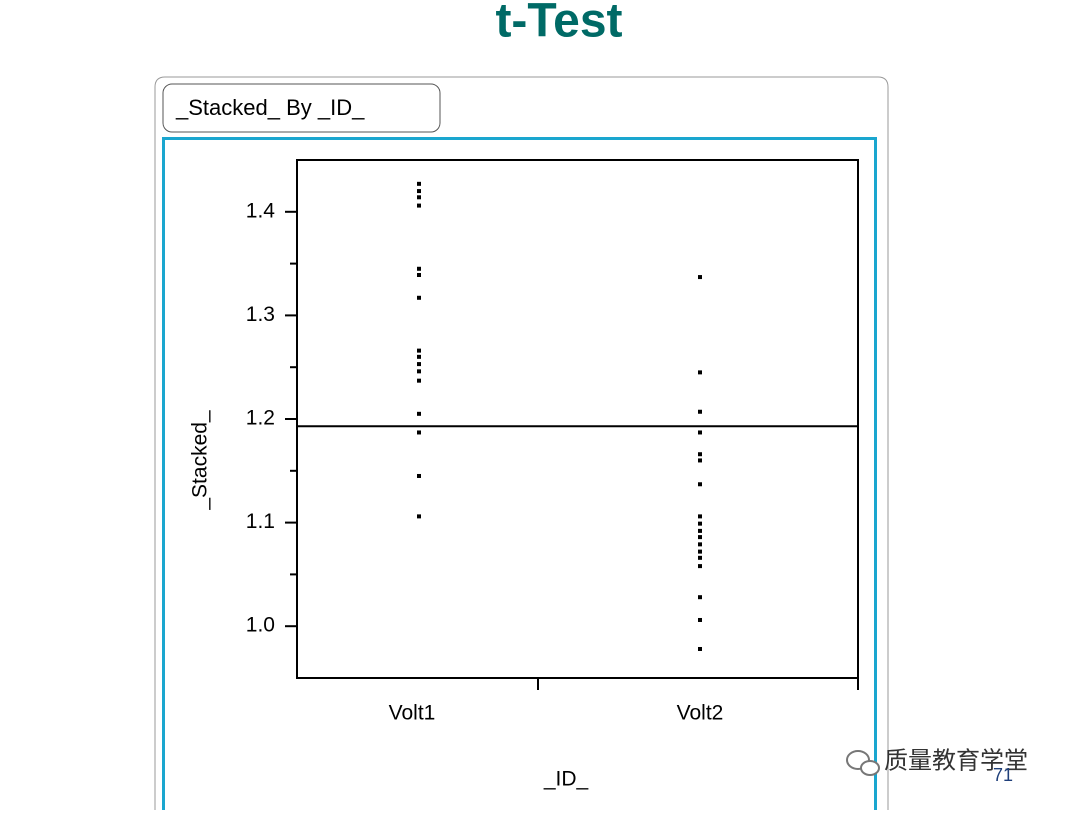 This screenshot has width=1080, height=815. I want to click on x-axis-label: _ID_, so click(566, 779).